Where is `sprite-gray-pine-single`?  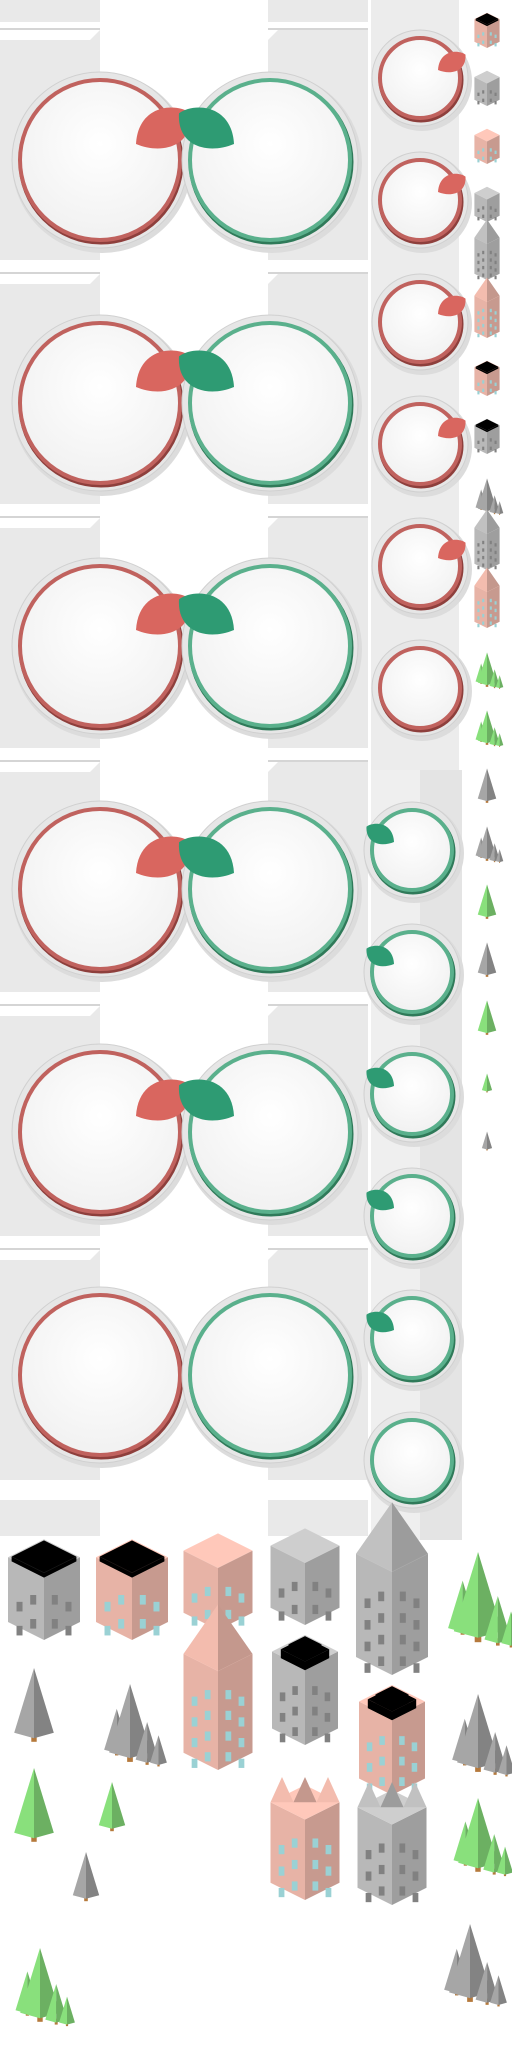 sprite-gray-pine-single is located at coordinates (86, 1877).